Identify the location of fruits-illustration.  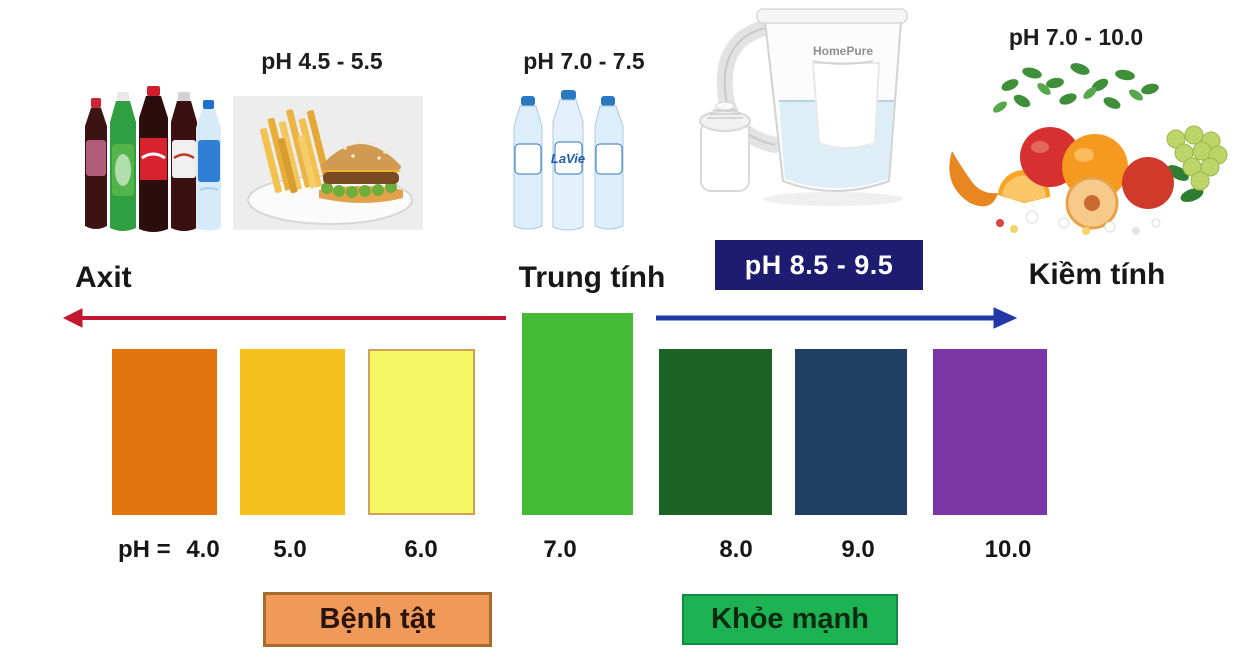
(1088, 149).